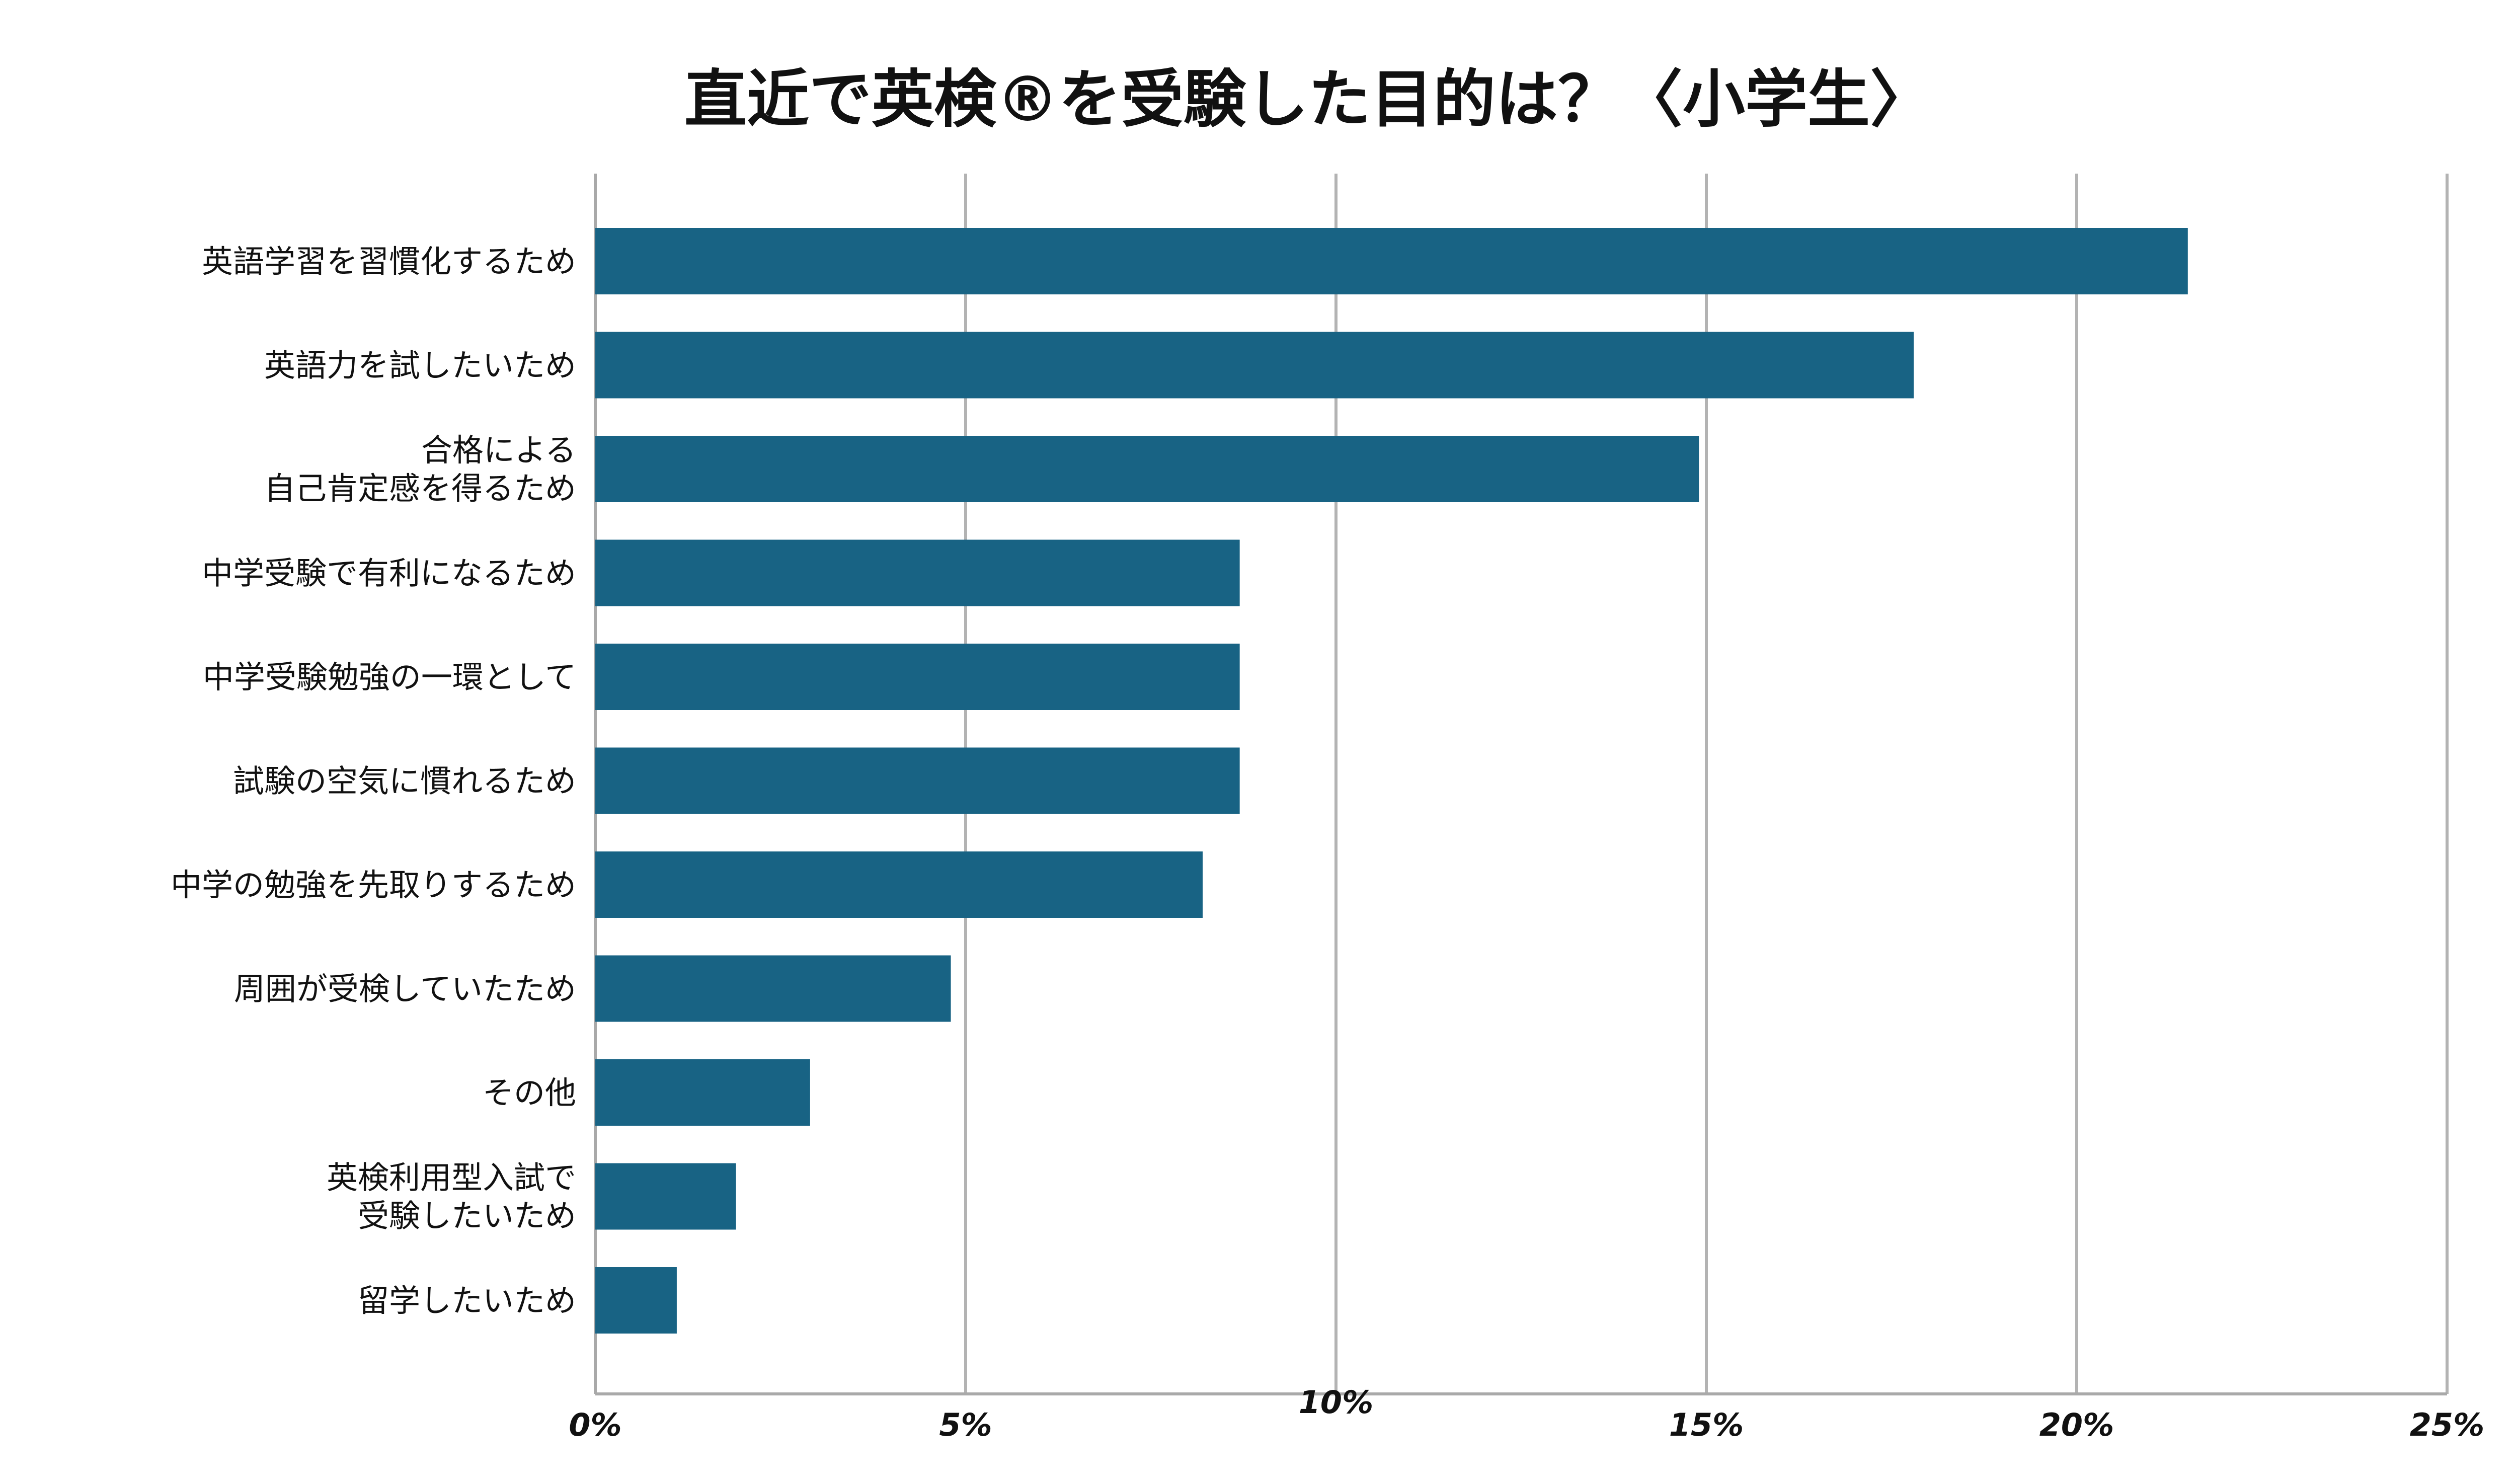 This screenshot has height=1484, width=2516. What do you see at coordinates (529, 1092) in the screenshot?
I see `category-label: その他` at bounding box center [529, 1092].